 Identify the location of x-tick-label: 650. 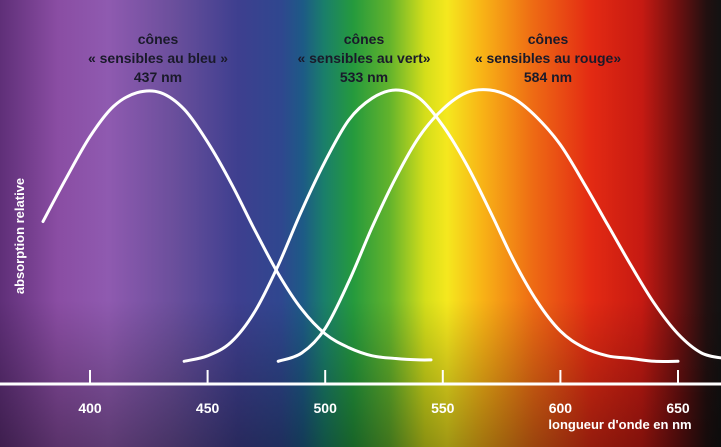
(678, 408).